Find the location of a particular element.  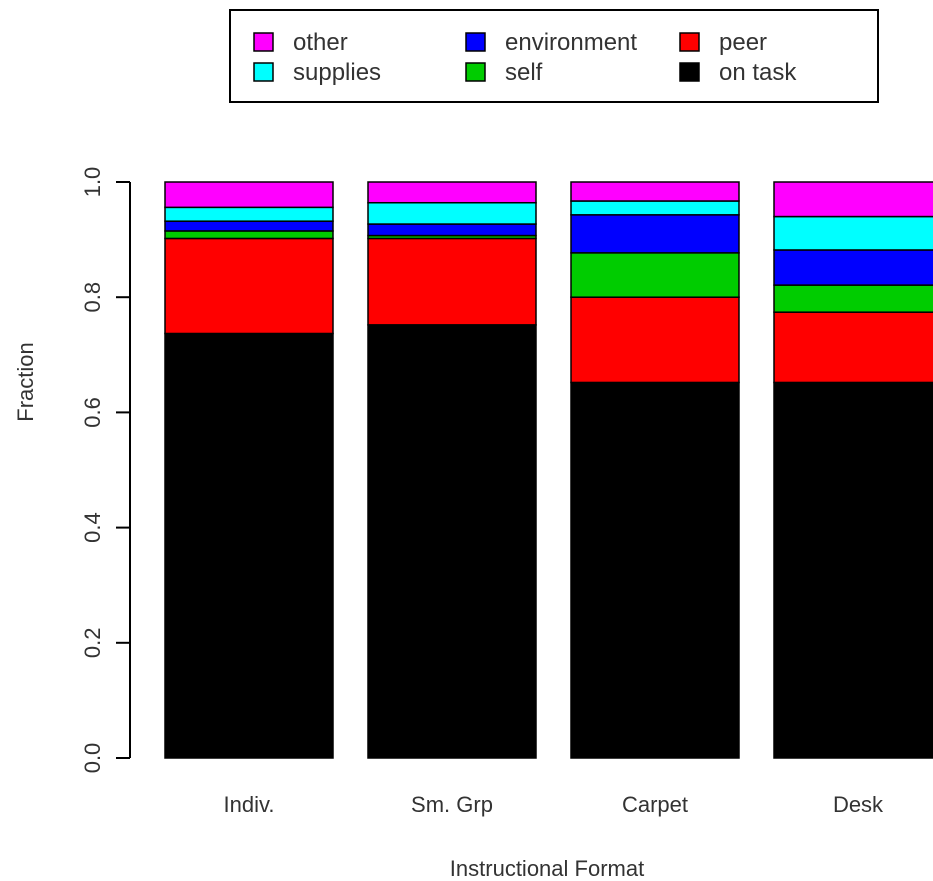

legend-swatch-other is located at coordinates (263, 42).